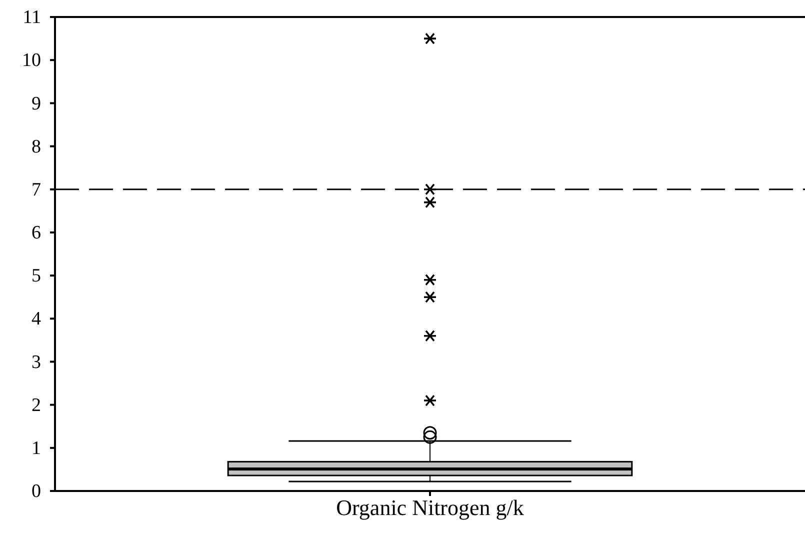 The height and width of the screenshot is (537, 805). What do you see at coordinates (36, 233) in the screenshot?
I see `y-tick-label: 6` at bounding box center [36, 233].